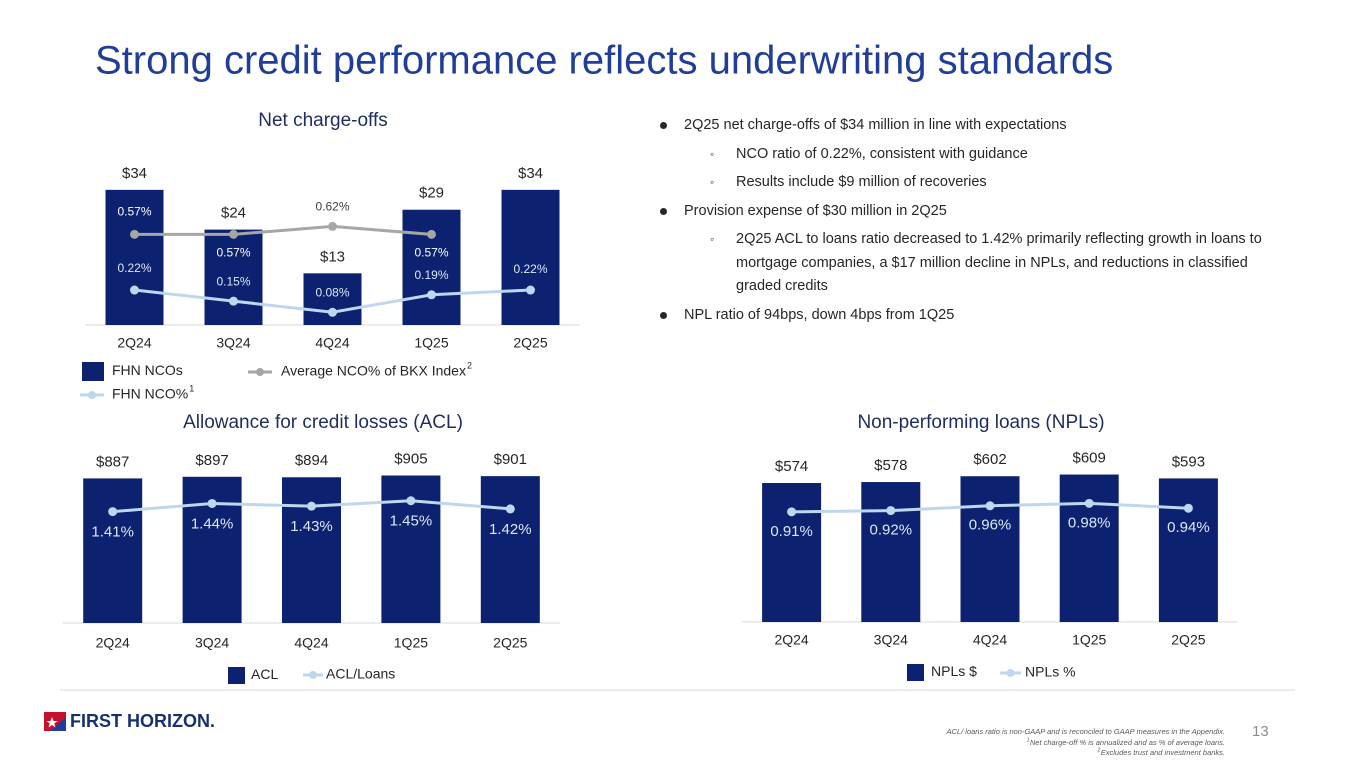  What do you see at coordinates (960, 212) in the screenshot?
I see `bullet: Provision expense of $30 million in 2Q25` at bounding box center [960, 212].